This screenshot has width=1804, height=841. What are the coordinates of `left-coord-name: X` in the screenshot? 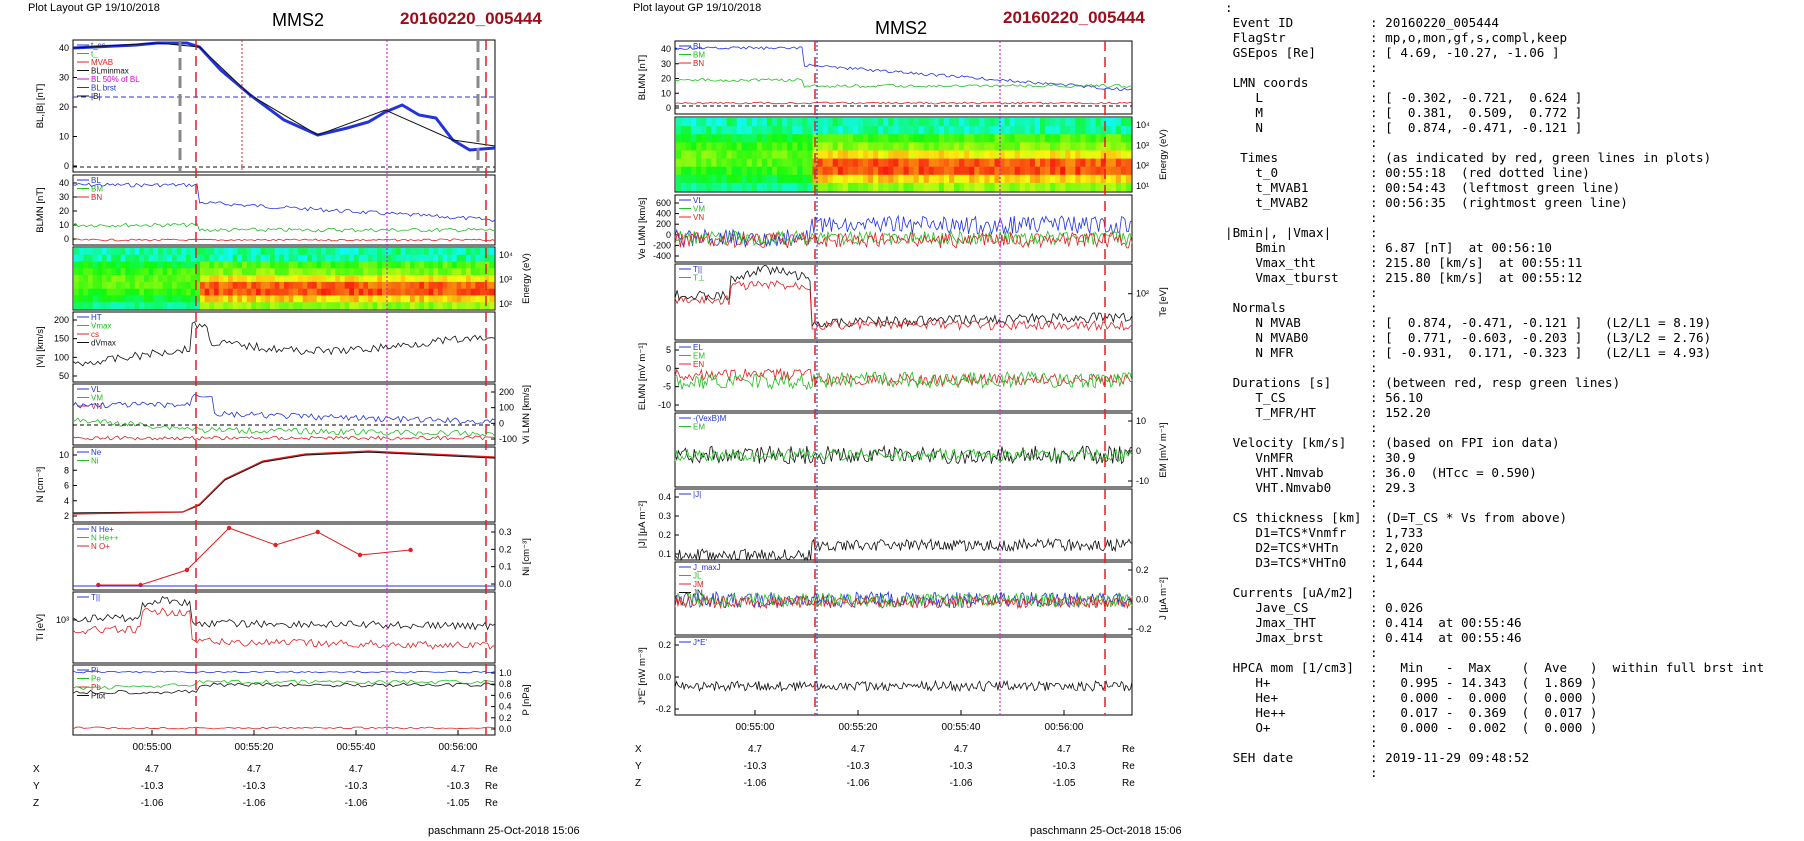 It's located at (36, 769).